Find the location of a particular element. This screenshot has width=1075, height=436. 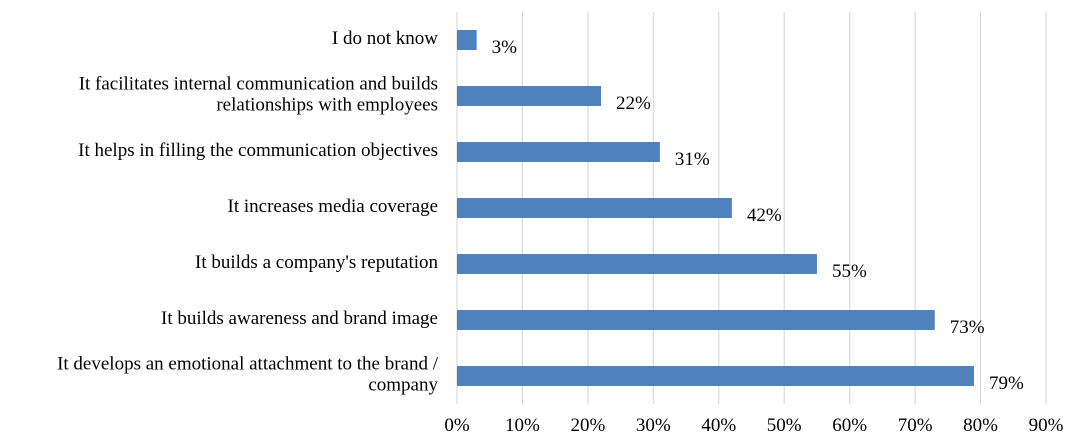

data-label: 3% is located at coordinates (504, 47).